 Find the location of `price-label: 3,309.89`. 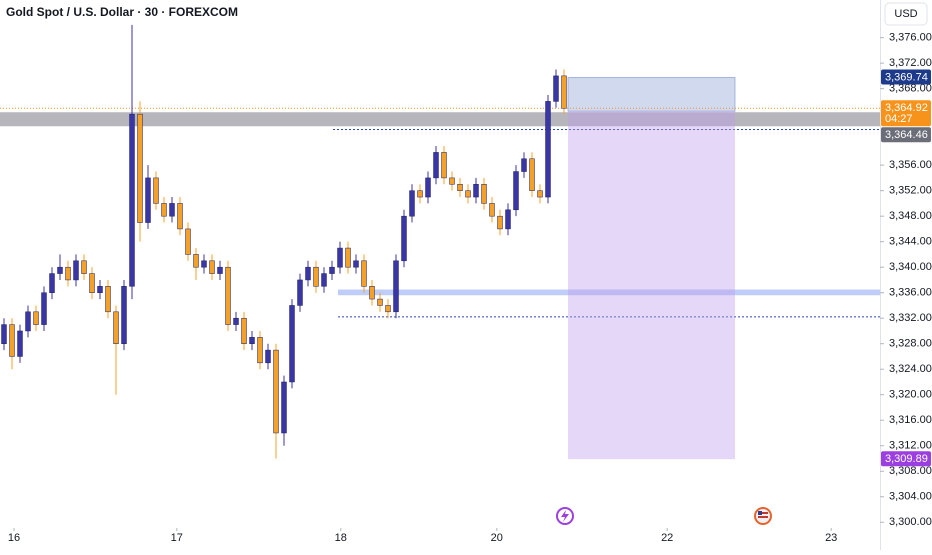

price-label: 3,309.89 is located at coordinates (906, 459).